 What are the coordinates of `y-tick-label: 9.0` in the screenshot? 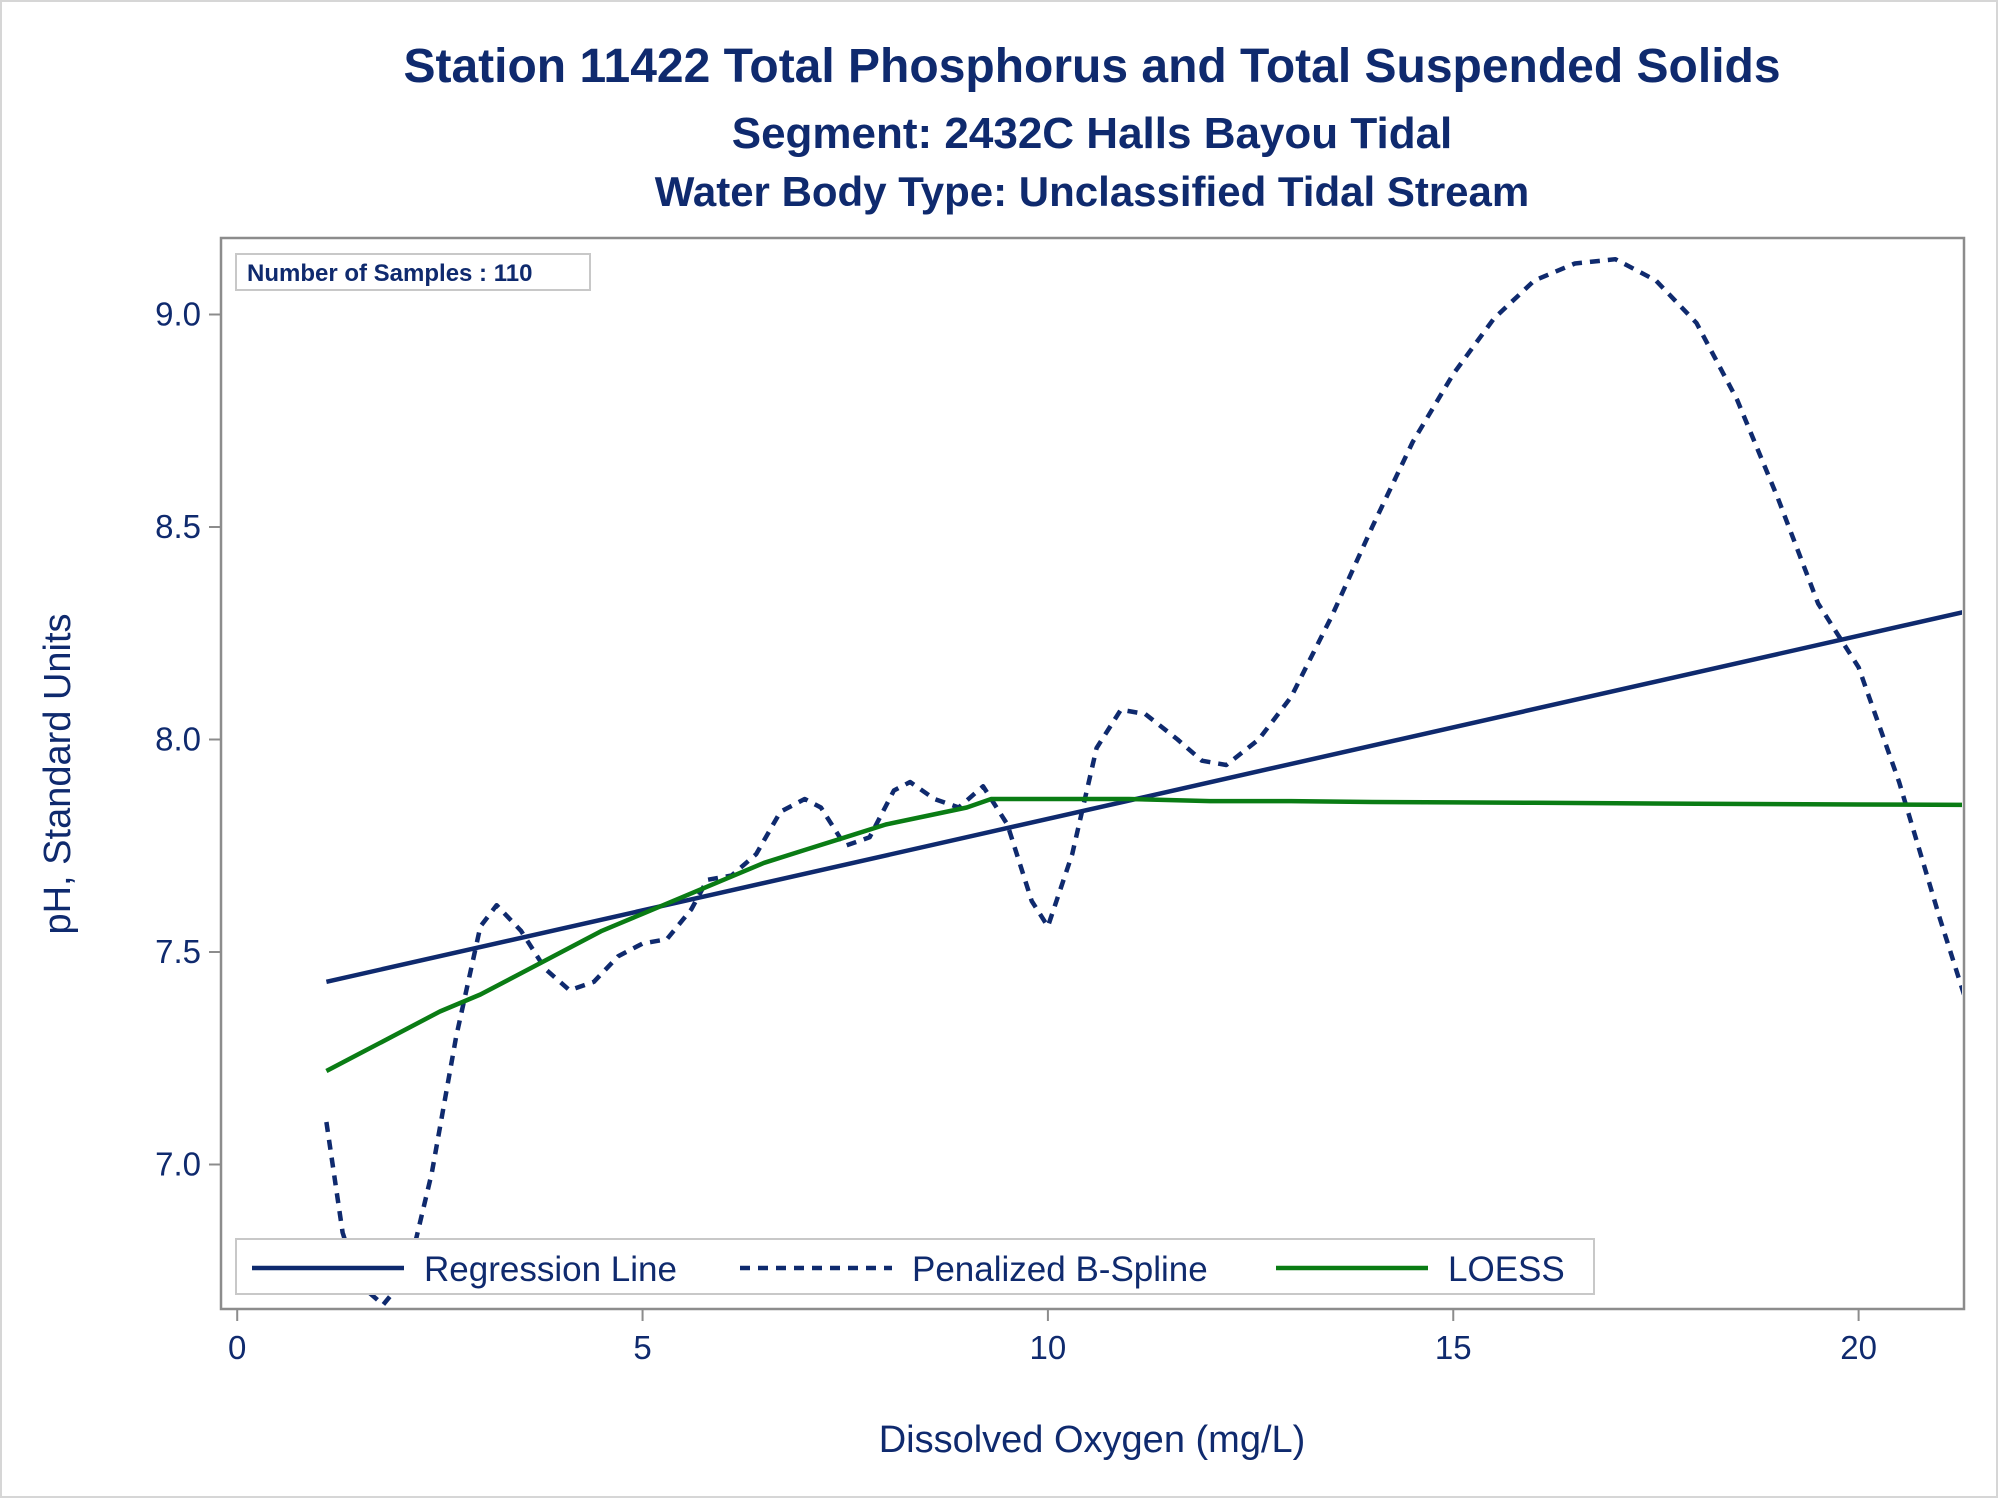 It's located at (178, 314).